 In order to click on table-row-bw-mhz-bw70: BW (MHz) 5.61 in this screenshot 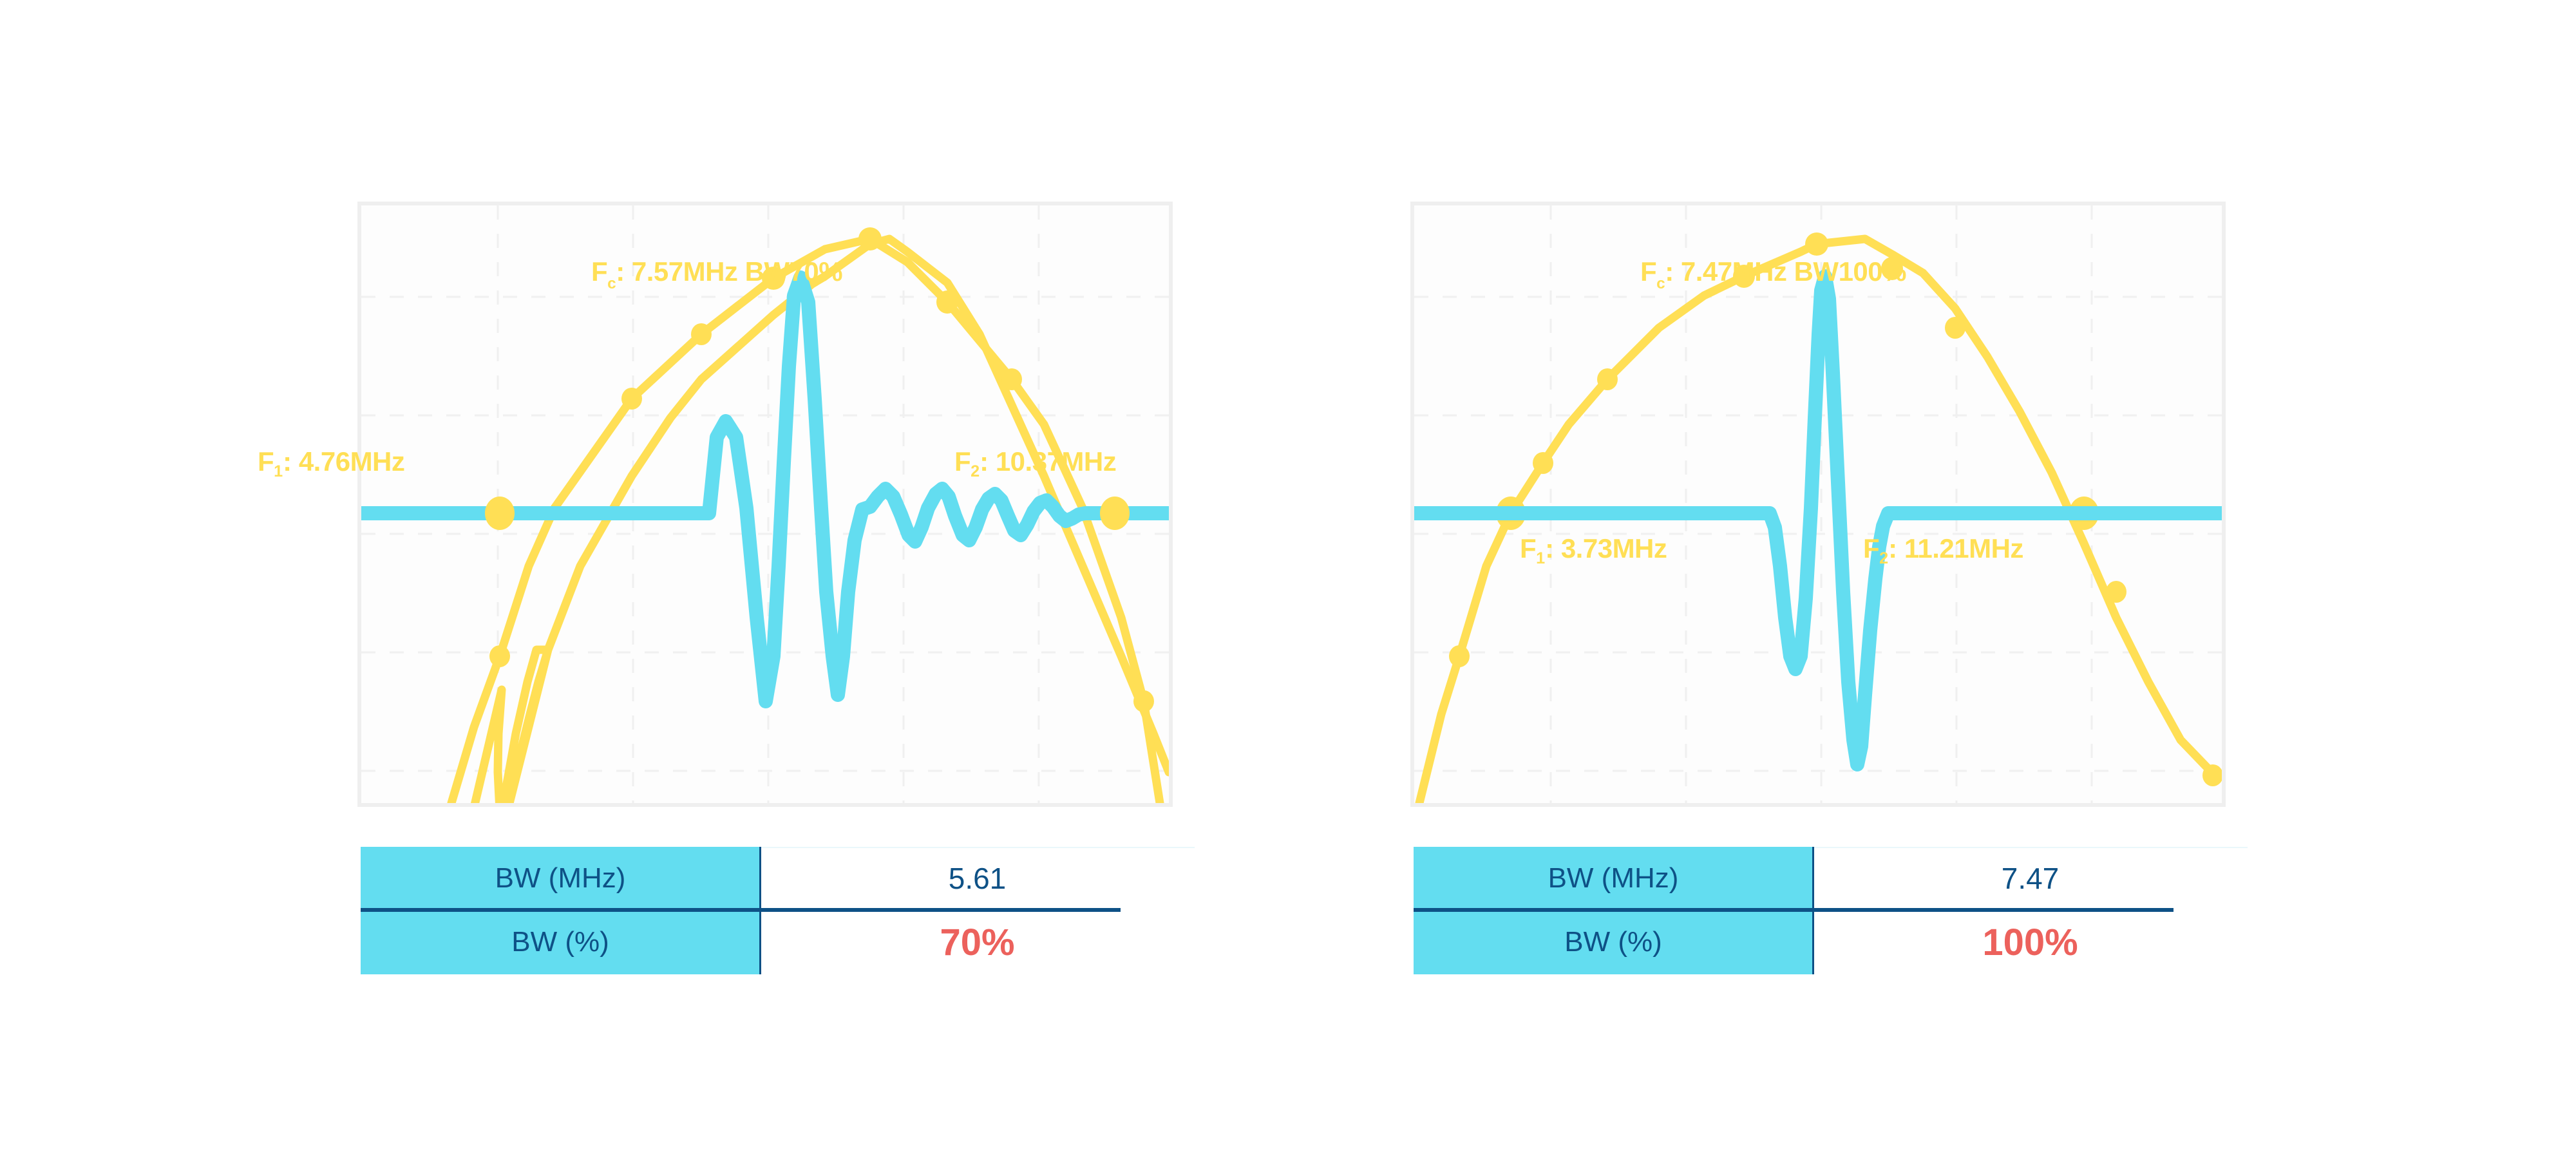, I will do `click(778, 878)`.